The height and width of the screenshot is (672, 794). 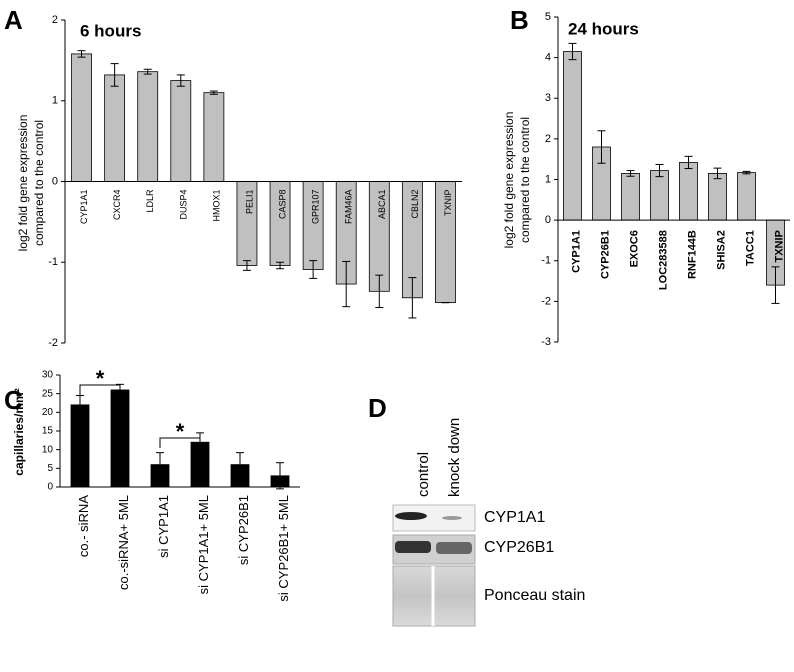 What do you see at coordinates (721, 250) in the screenshot?
I see `x-tick-label: SHISA2` at bounding box center [721, 250].